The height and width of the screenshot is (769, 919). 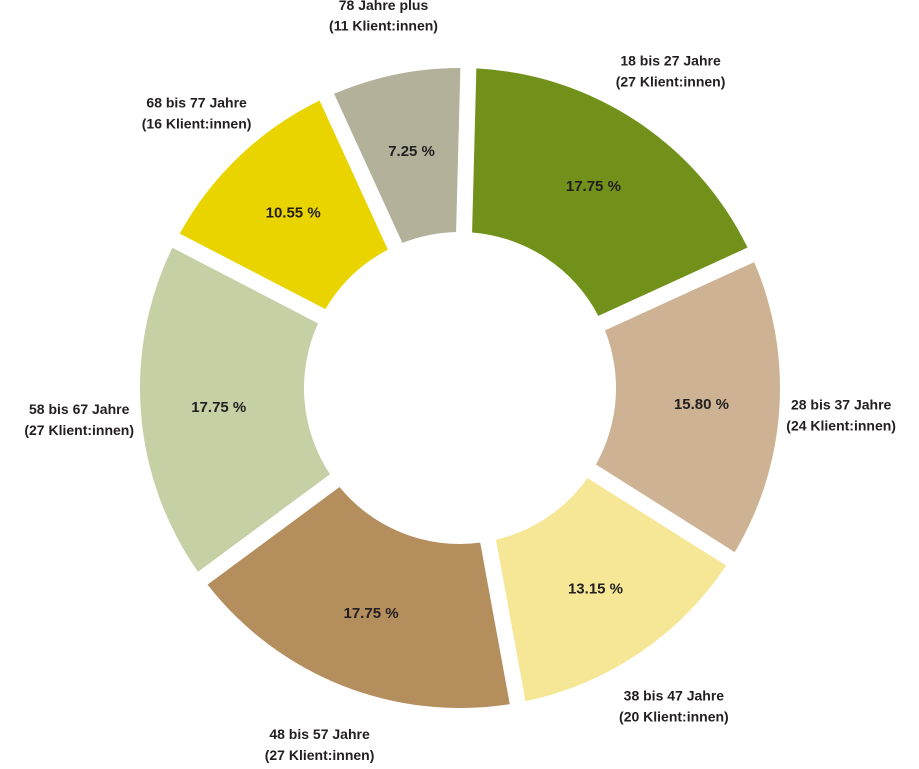 I want to click on slice-category-label: 68 bis 77 Jahre (16 Klient:innen), so click(x=197, y=112).